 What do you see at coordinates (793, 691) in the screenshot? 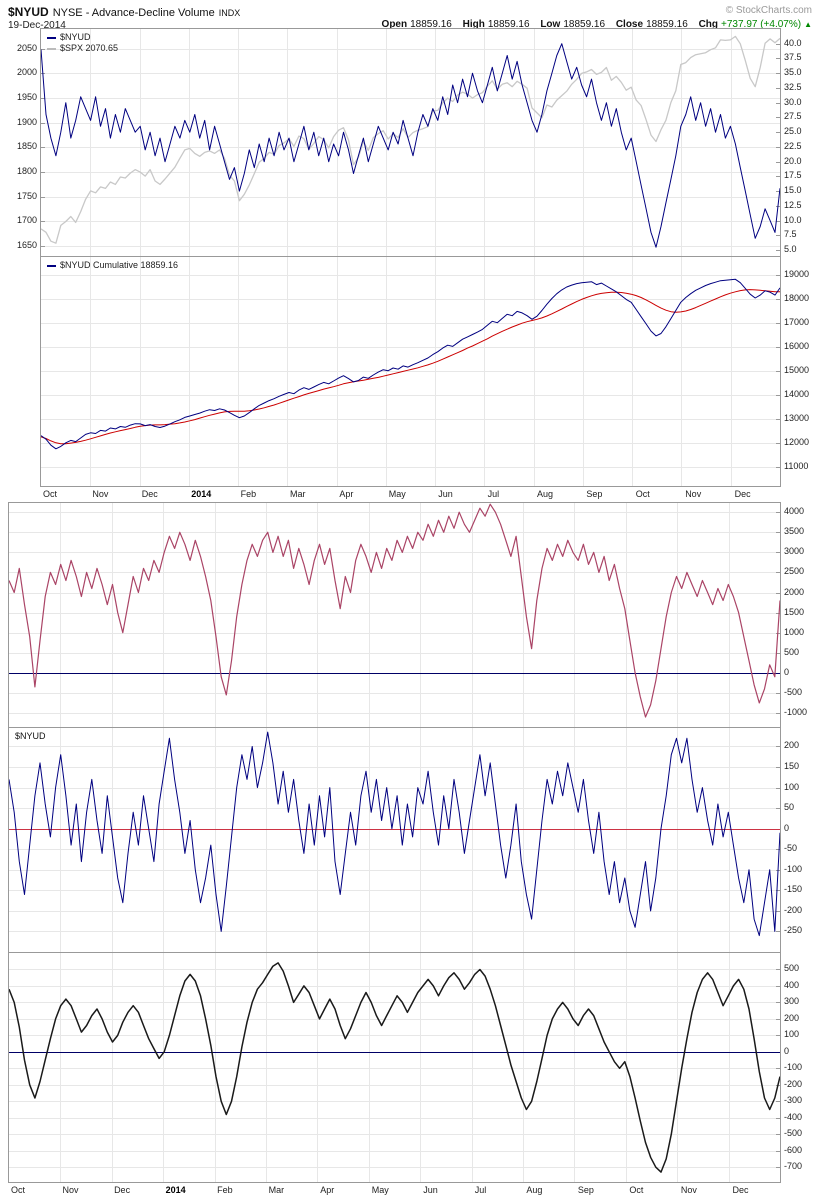
I see `y-axis-label: -500` at bounding box center [793, 691].